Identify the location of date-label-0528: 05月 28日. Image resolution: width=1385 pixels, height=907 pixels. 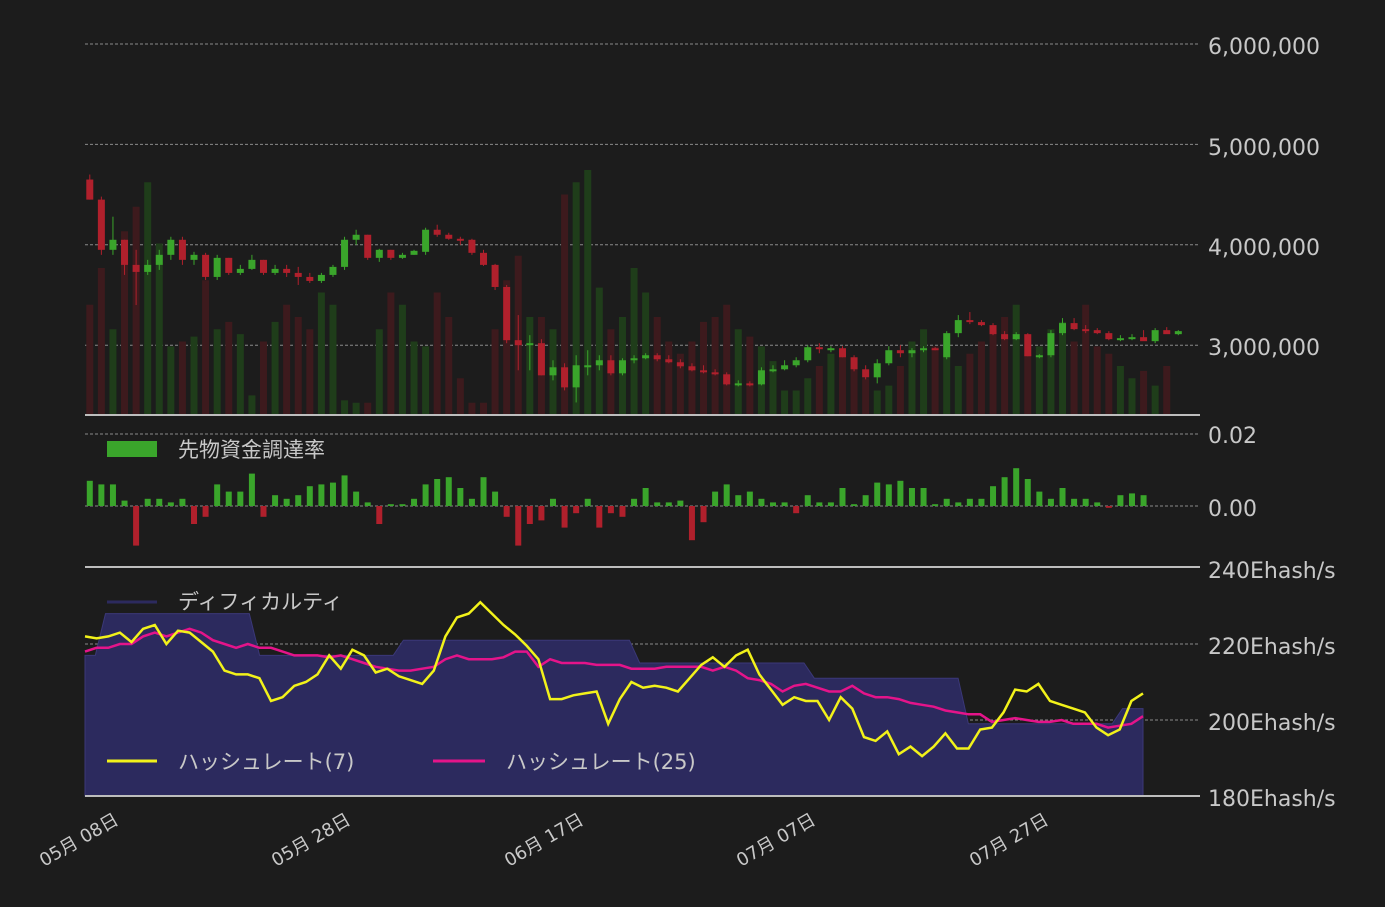
(311, 840).